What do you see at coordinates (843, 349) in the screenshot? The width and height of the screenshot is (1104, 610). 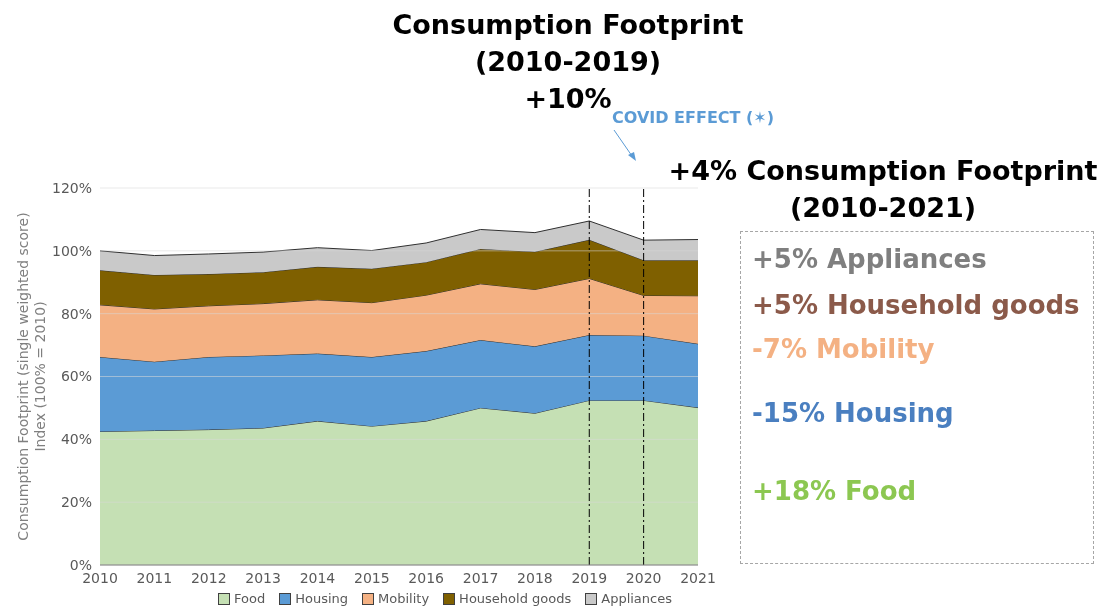 I see `text: -7% Mobility` at bounding box center [843, 349].